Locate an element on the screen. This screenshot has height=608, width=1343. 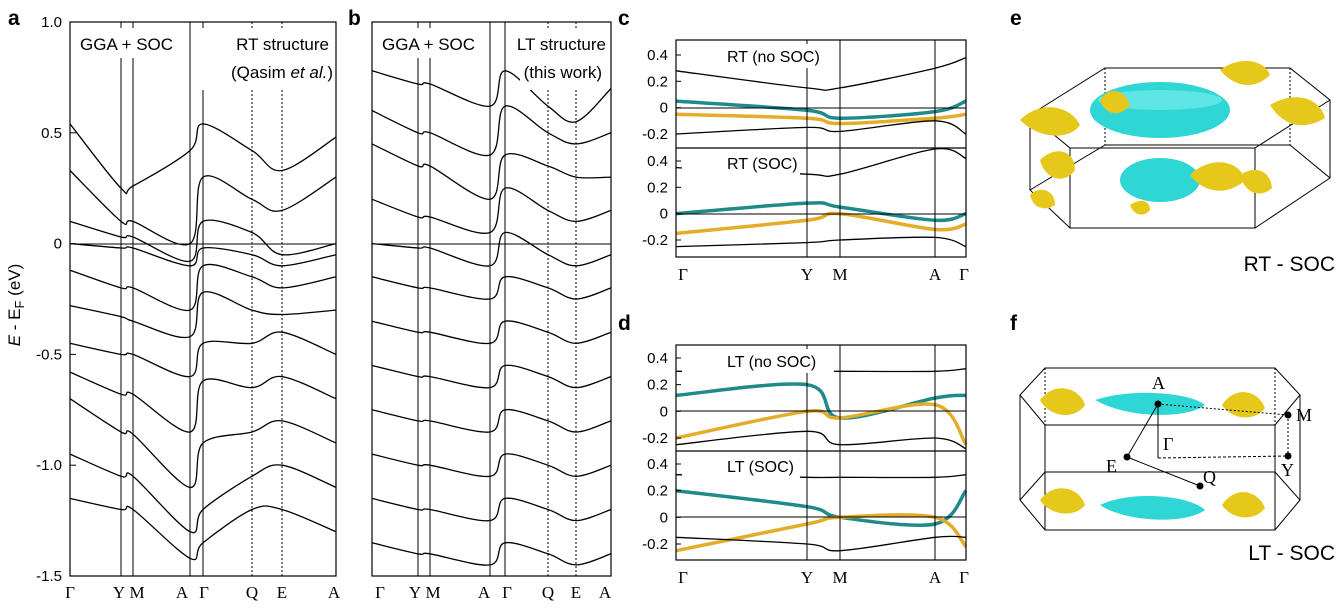
bz-label-A: A is located at coordinates (1158, 383).